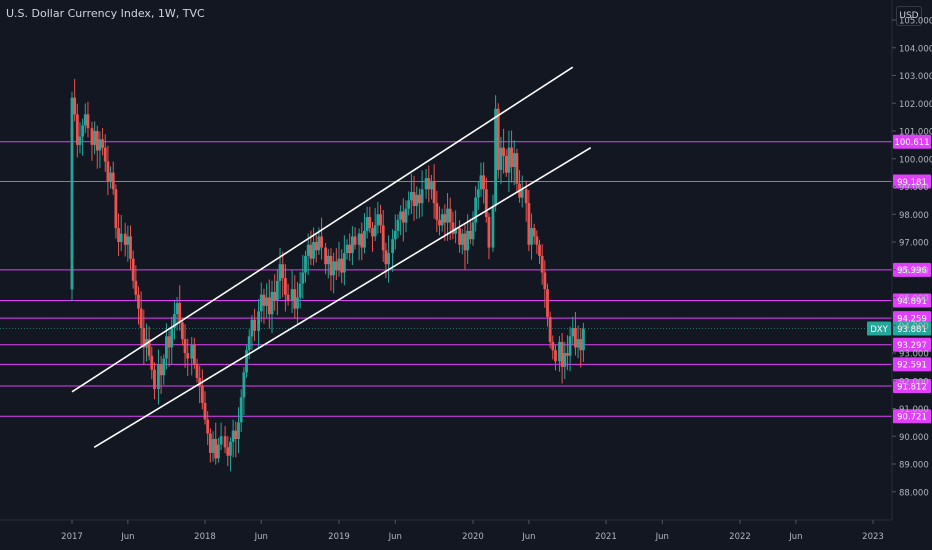 The width and height of the screenshot is (932, 550). I want to click on last-price-label: 93.881, so click(912, 330).